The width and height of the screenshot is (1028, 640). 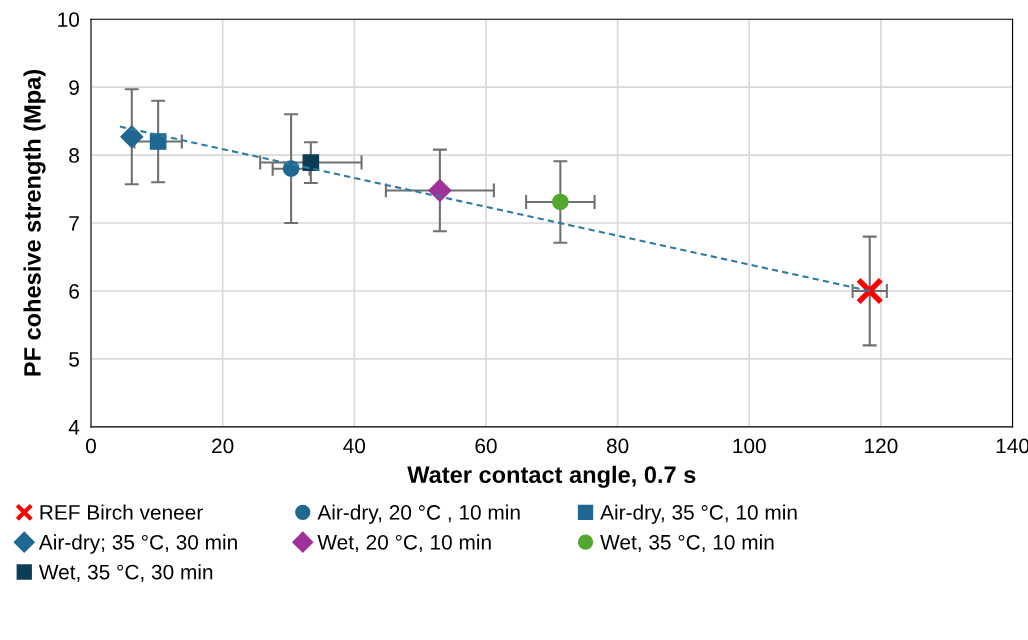 I want to click on legend-label: Air-dry; 35 °C, 30 min, so click(x=137, y=544).